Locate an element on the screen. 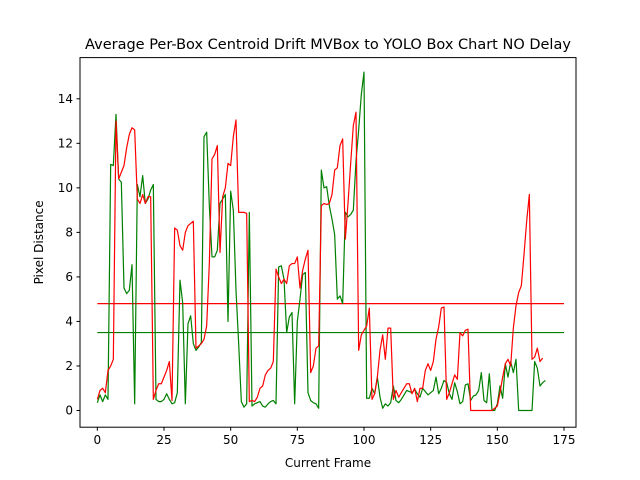 This screenshot has width=640, height=480. y-tick-label: 14 is located at coordinates (65, 99).